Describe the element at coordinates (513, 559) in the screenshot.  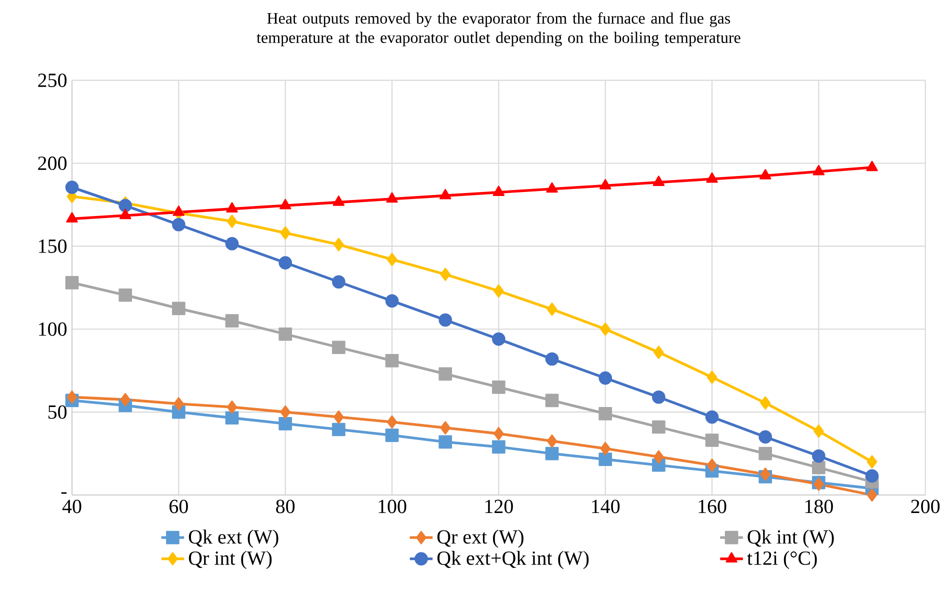
I see `legend-label: Qk ext+Qk int (W)` at that location.